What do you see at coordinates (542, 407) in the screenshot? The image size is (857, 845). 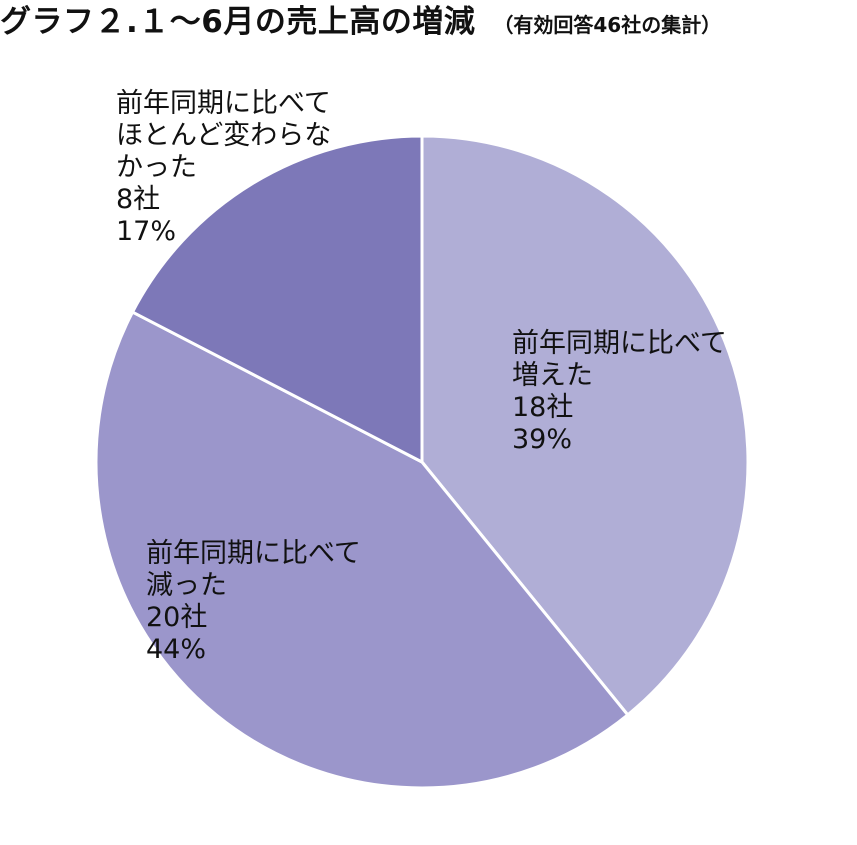 I see `slice-count-label: 18社` at bounding box center [542, 407].